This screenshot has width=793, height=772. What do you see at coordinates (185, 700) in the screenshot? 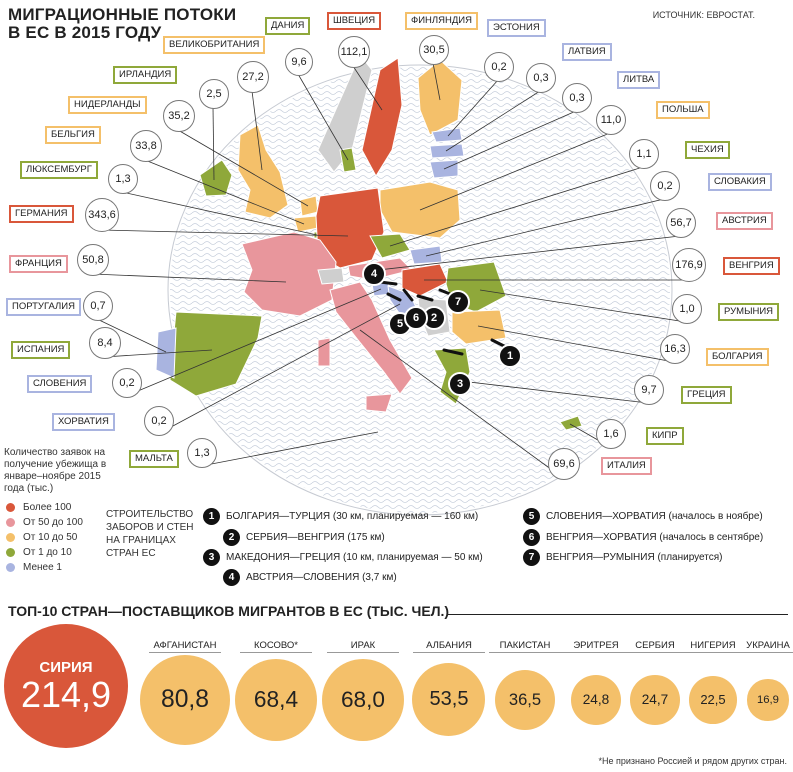
I see `top10-value: 80,8` at bounding box center [185, 700].